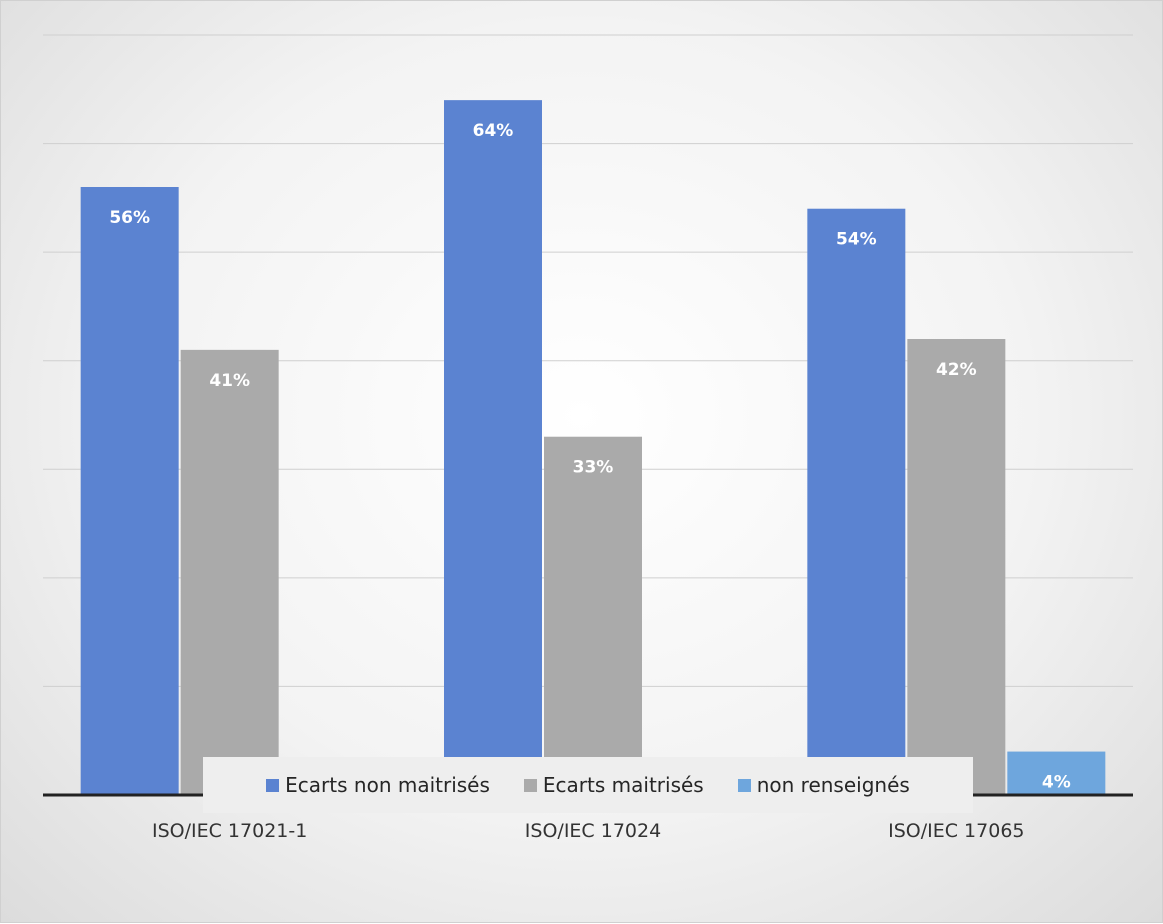 This screenshot has width=1163, height=924. I want to click on x-tick-label: ISO/IEC 17065, so click(956, 831).